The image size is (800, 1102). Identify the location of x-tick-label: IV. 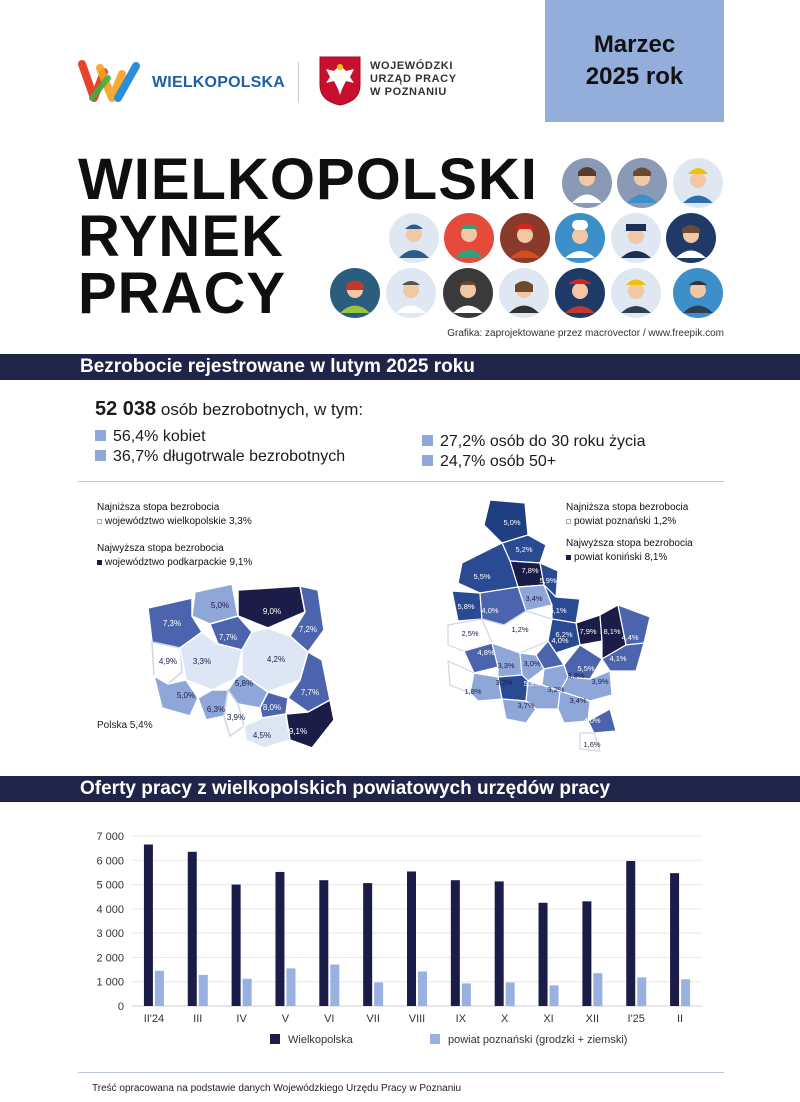
(241, 1019).